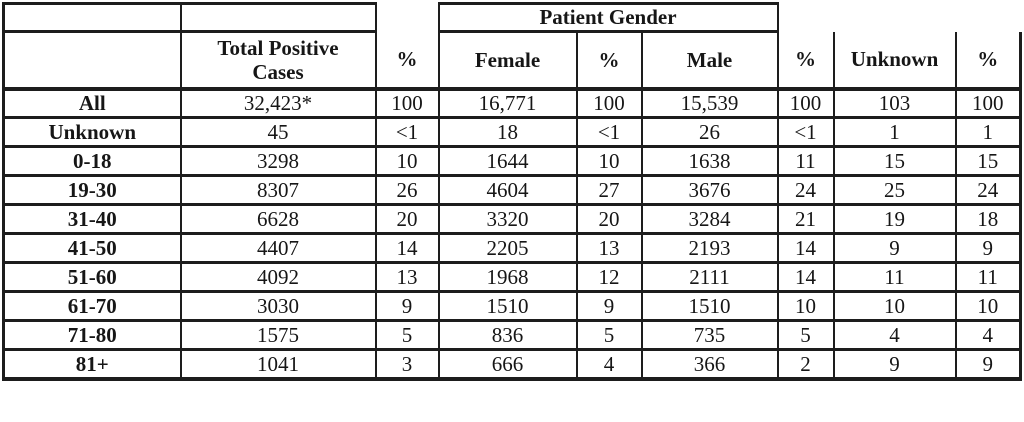 The width and height of the screenshot is (1024, 422). What do you see at coordinates (805, 219) in the screenshot?
I see `data-cell: 21` at bounding box center [805, 219].